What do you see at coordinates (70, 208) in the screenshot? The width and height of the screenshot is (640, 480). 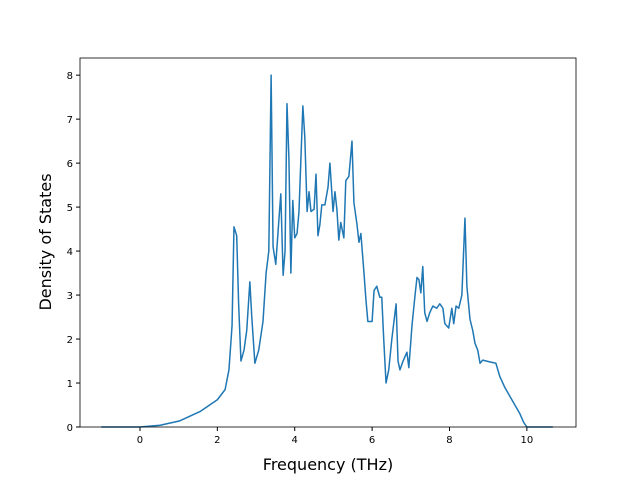 I see `y-tick-label: 5` at bounding box center [70, 208].